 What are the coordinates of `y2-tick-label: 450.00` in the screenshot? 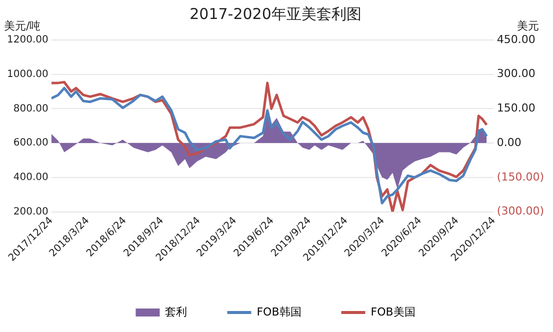 It's located at (516, 39).